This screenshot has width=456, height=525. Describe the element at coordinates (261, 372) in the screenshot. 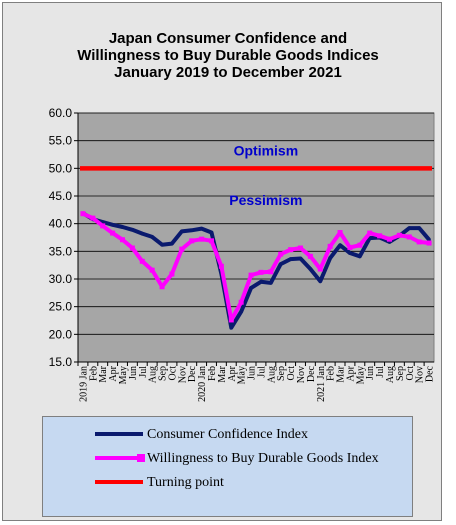

I see `x-tick-label-18: Jul` at that location.